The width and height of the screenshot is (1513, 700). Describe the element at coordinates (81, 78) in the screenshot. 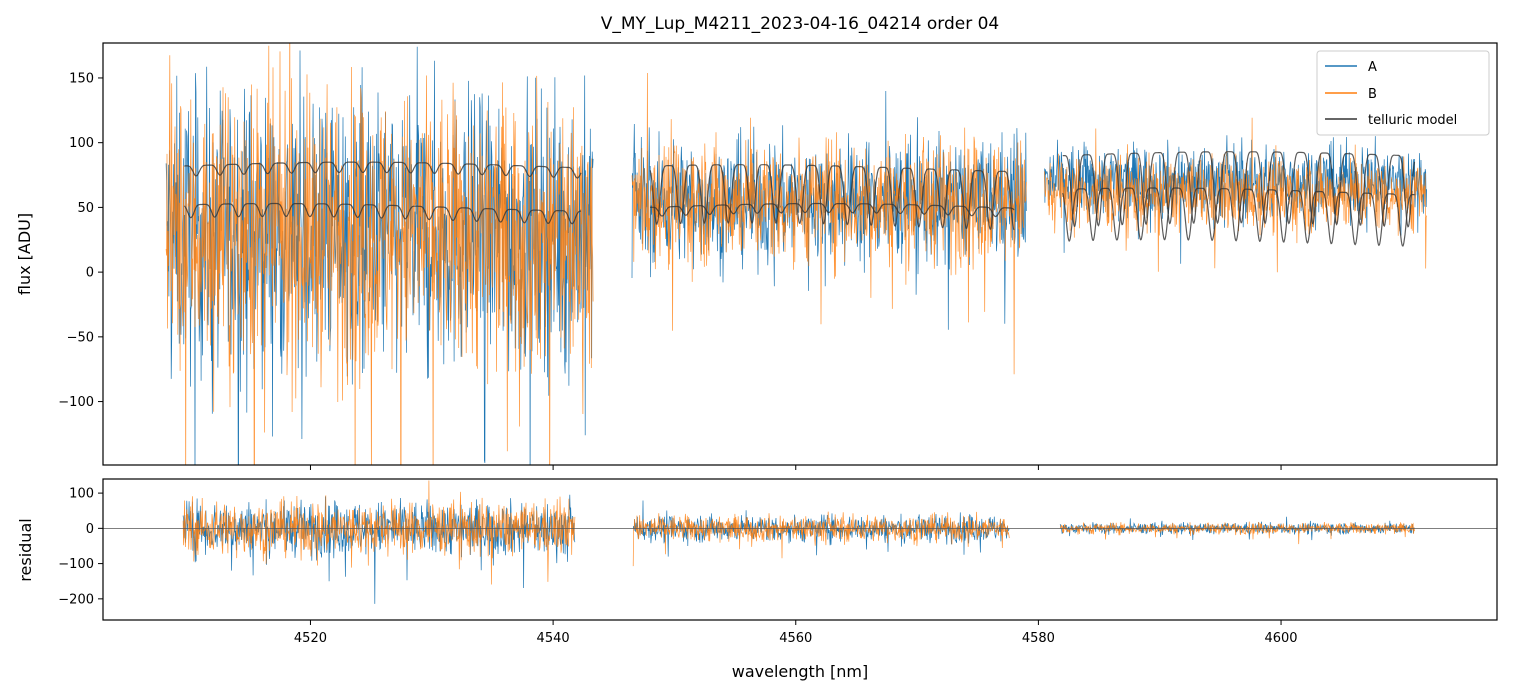

I see `flux-ytick-label: 150` at that location.